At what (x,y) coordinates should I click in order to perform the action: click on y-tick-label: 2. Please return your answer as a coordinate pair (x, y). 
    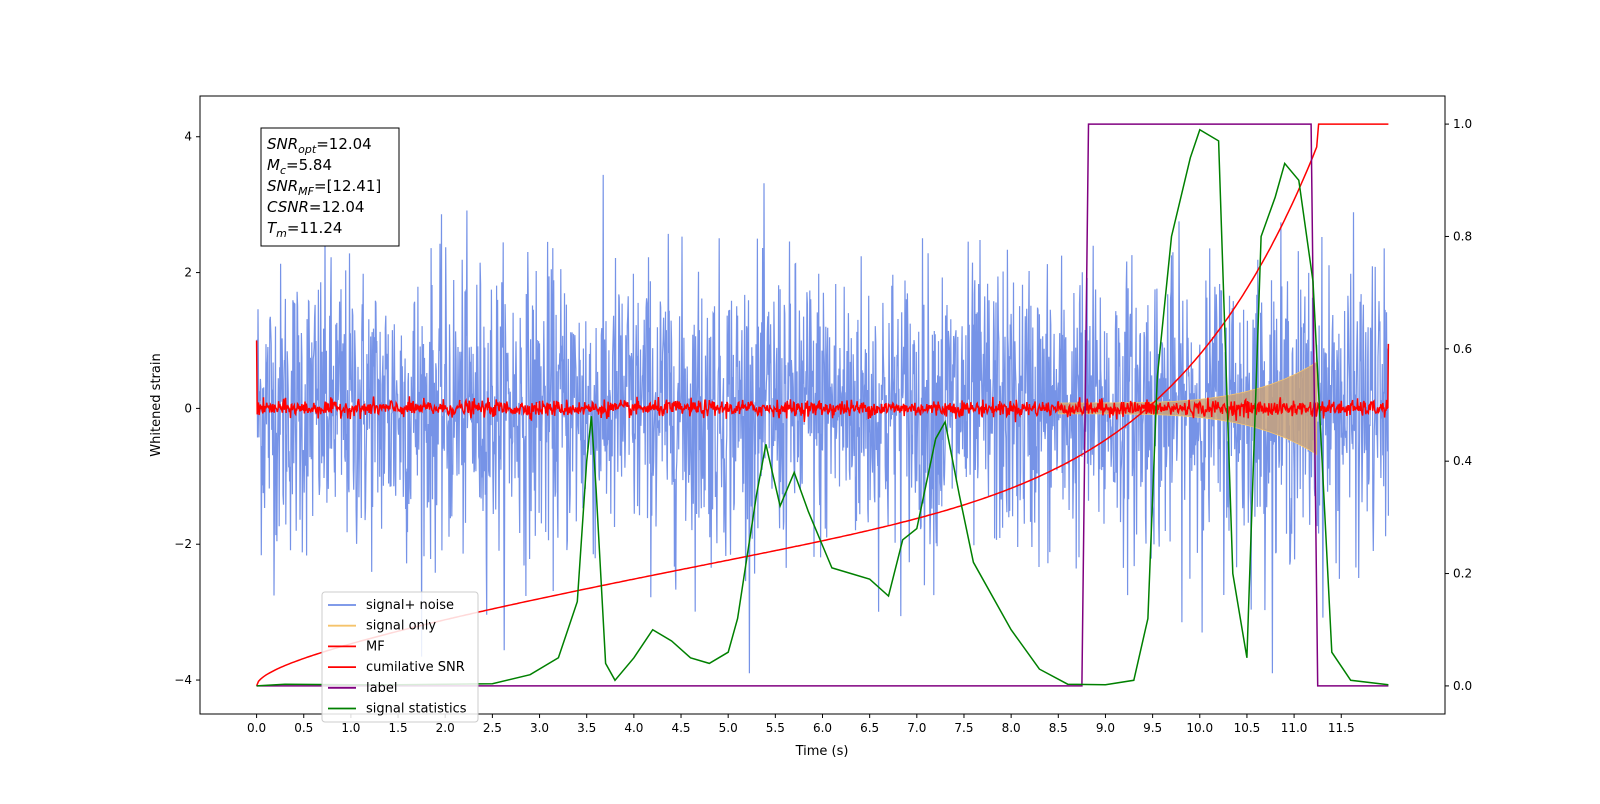
    Looking at the image, I should click on (188, 273).